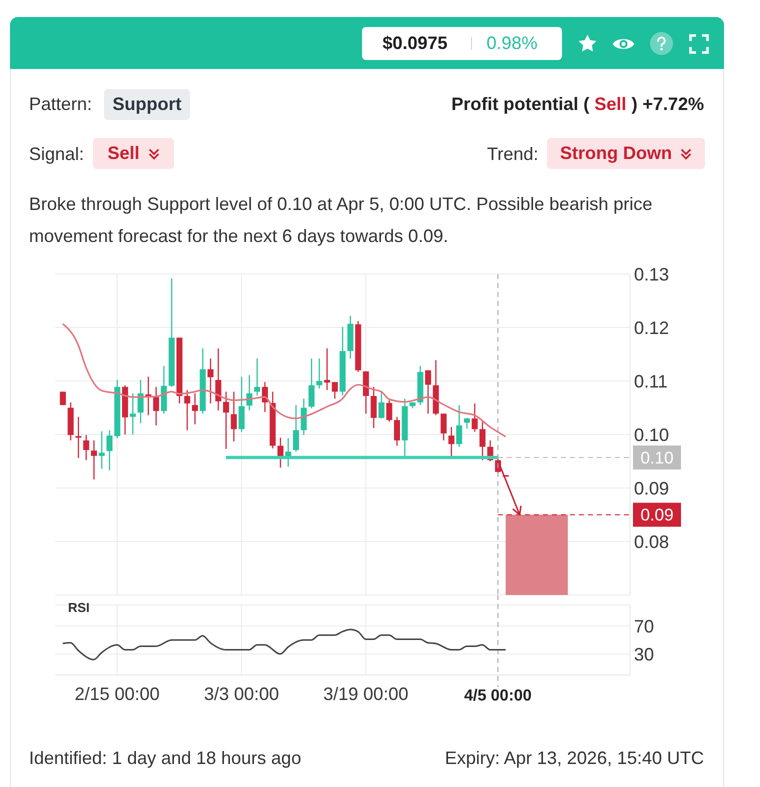  What do you see at coordinates (667, 104) in the screenshot?
I see `text: ) +7.72%` at bounding box center [667, 104].